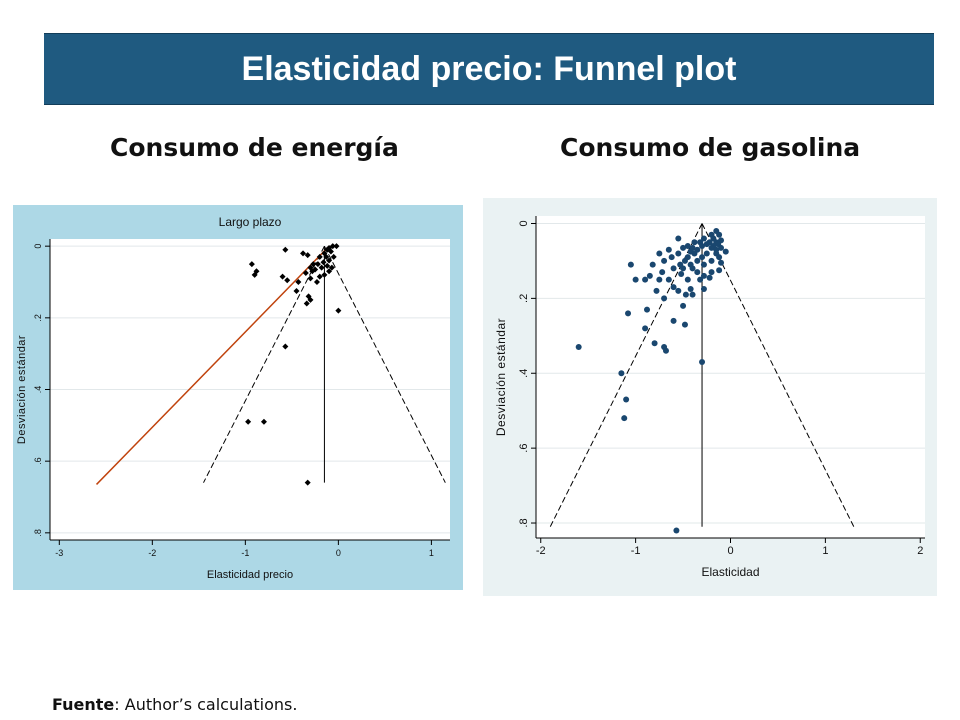  What do you see at coordinates (524, 448) in the screenshot?
I see `y-tick-label: .6` at bounding box center [524, 448].